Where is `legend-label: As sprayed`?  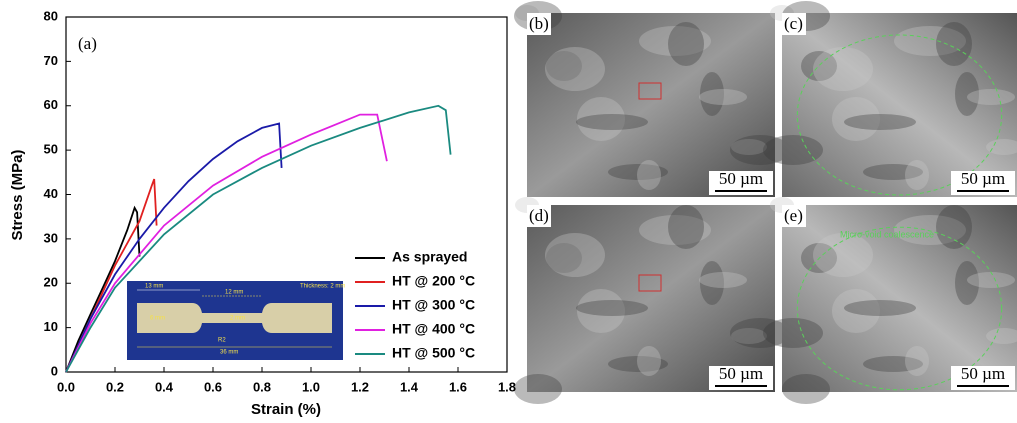 legend-label: As sprayed is located at coordinates (429, 257).